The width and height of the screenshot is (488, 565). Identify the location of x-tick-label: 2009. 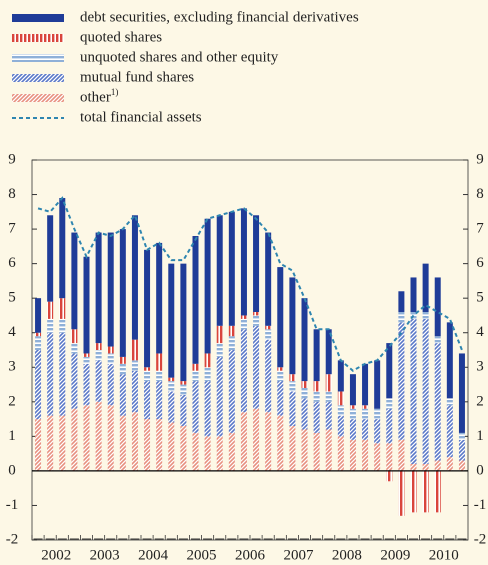
(395, 555).